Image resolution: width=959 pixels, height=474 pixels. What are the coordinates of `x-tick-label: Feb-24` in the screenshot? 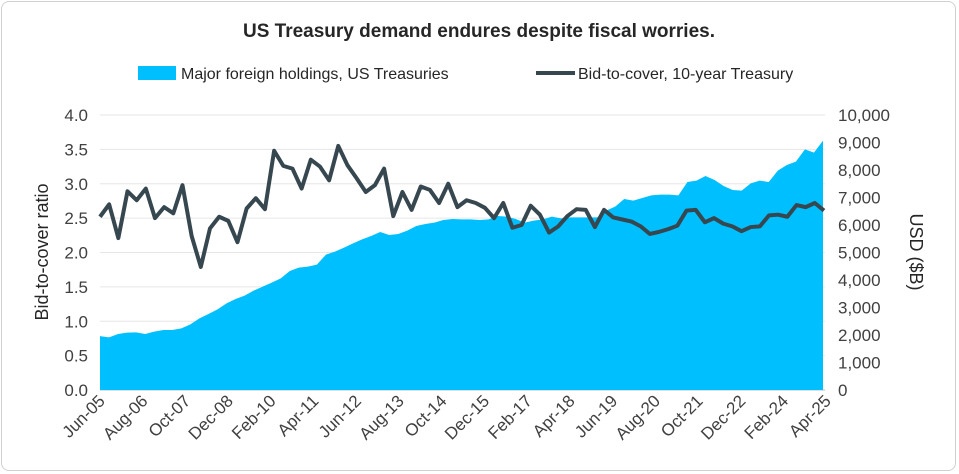 It's located at (767, 417).